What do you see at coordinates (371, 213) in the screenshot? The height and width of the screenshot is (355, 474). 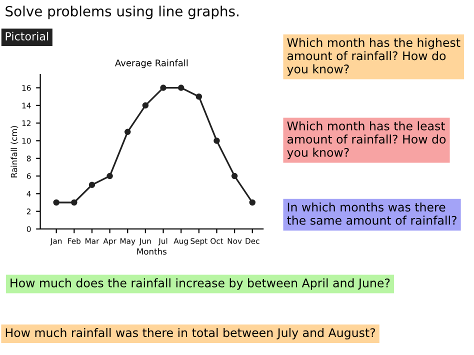 I see `text: In which months was there the same amount of rainfall?` at bounding box center [371, 213].